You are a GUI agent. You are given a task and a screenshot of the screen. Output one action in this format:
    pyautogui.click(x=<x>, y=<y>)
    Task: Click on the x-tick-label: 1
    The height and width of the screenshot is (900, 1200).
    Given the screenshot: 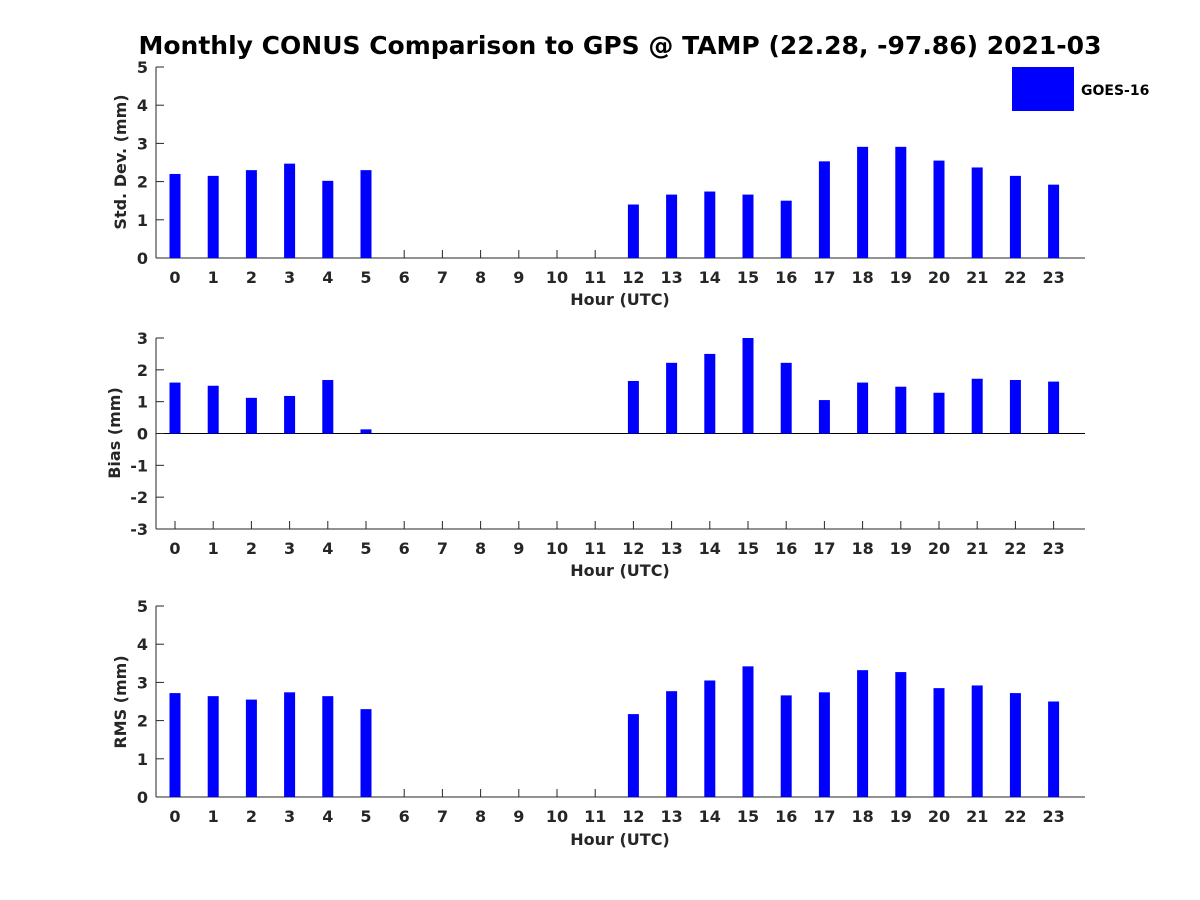 What is the action you would take?
    pyautogui.click(x=213, y=548)
    